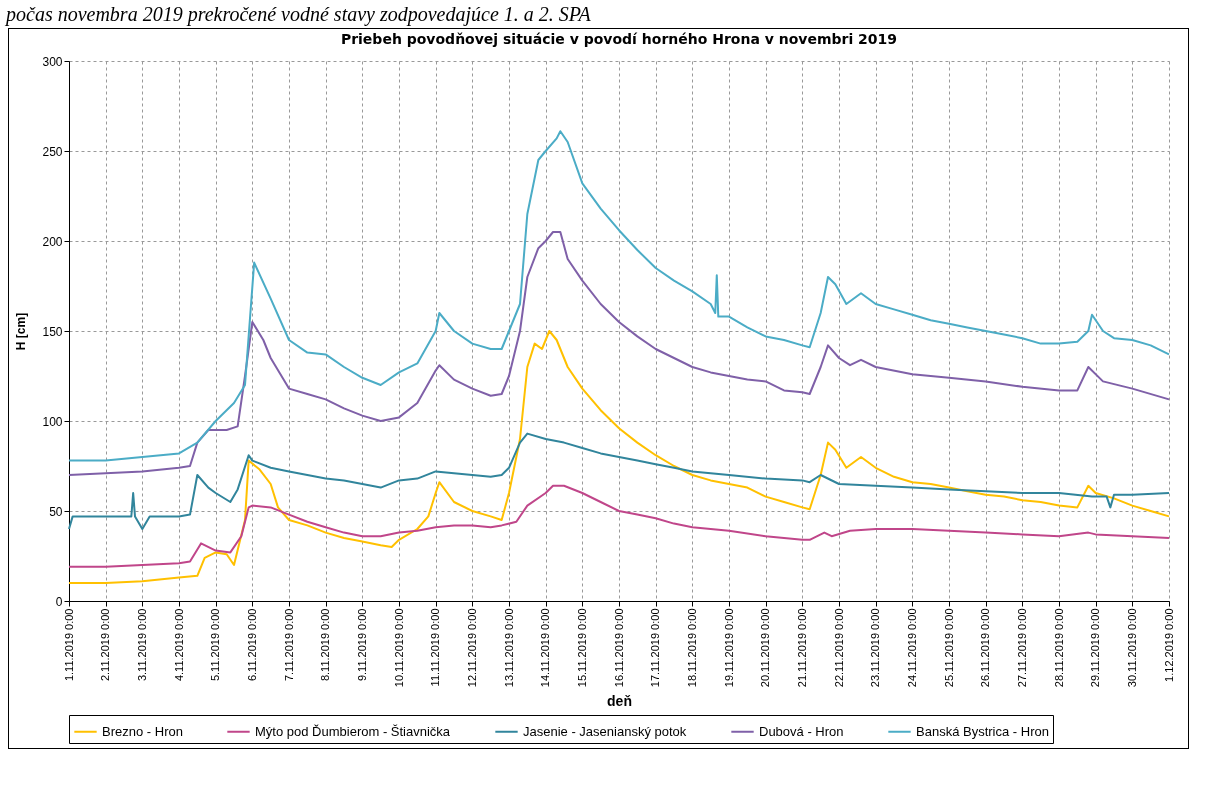 The width and height of the screenshot is (1208, 797). I want to click on legend-label: Mýto pod Ďumbierom - Štiavnička, so click(353, 731).